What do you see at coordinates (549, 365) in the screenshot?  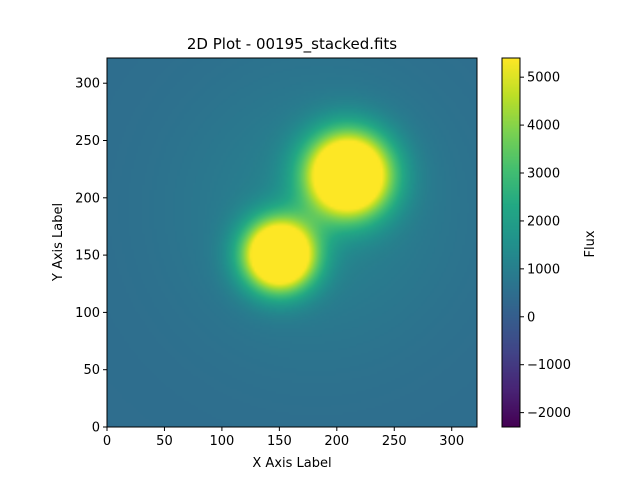 I see `colorbar-tick-label: −1000` at bounding box center [549, 365].